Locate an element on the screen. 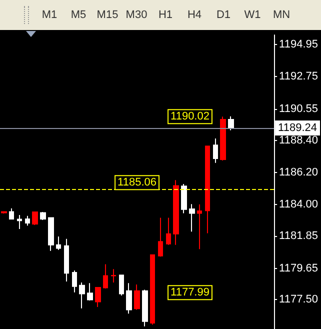 This screenshot has width=321, height=329. y-tick-label: 1194.95 is located at coordinates (298, 44).